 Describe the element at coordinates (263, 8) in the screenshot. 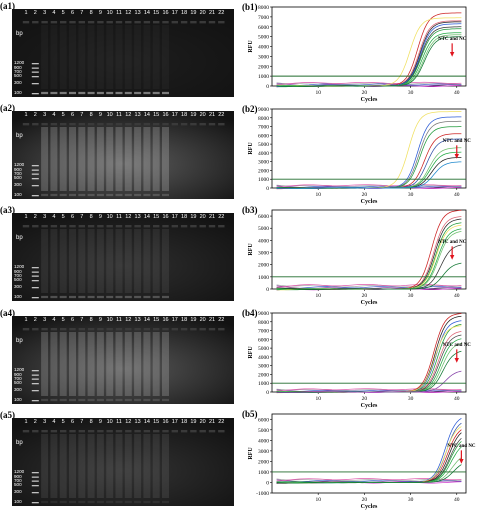

I see `y-tick-label: 8000` at that location.